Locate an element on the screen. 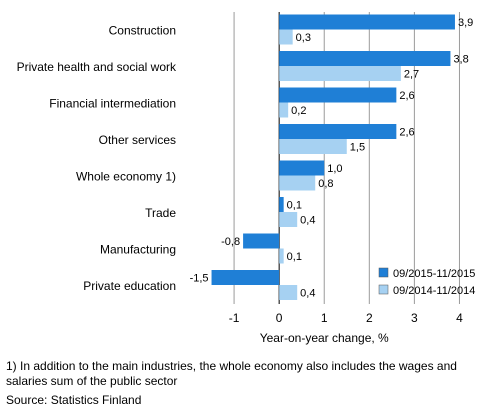 Image resolution: width=493 pixels, height=416 pixels. data-label: 0,2 is located at coordinates (298, 111).